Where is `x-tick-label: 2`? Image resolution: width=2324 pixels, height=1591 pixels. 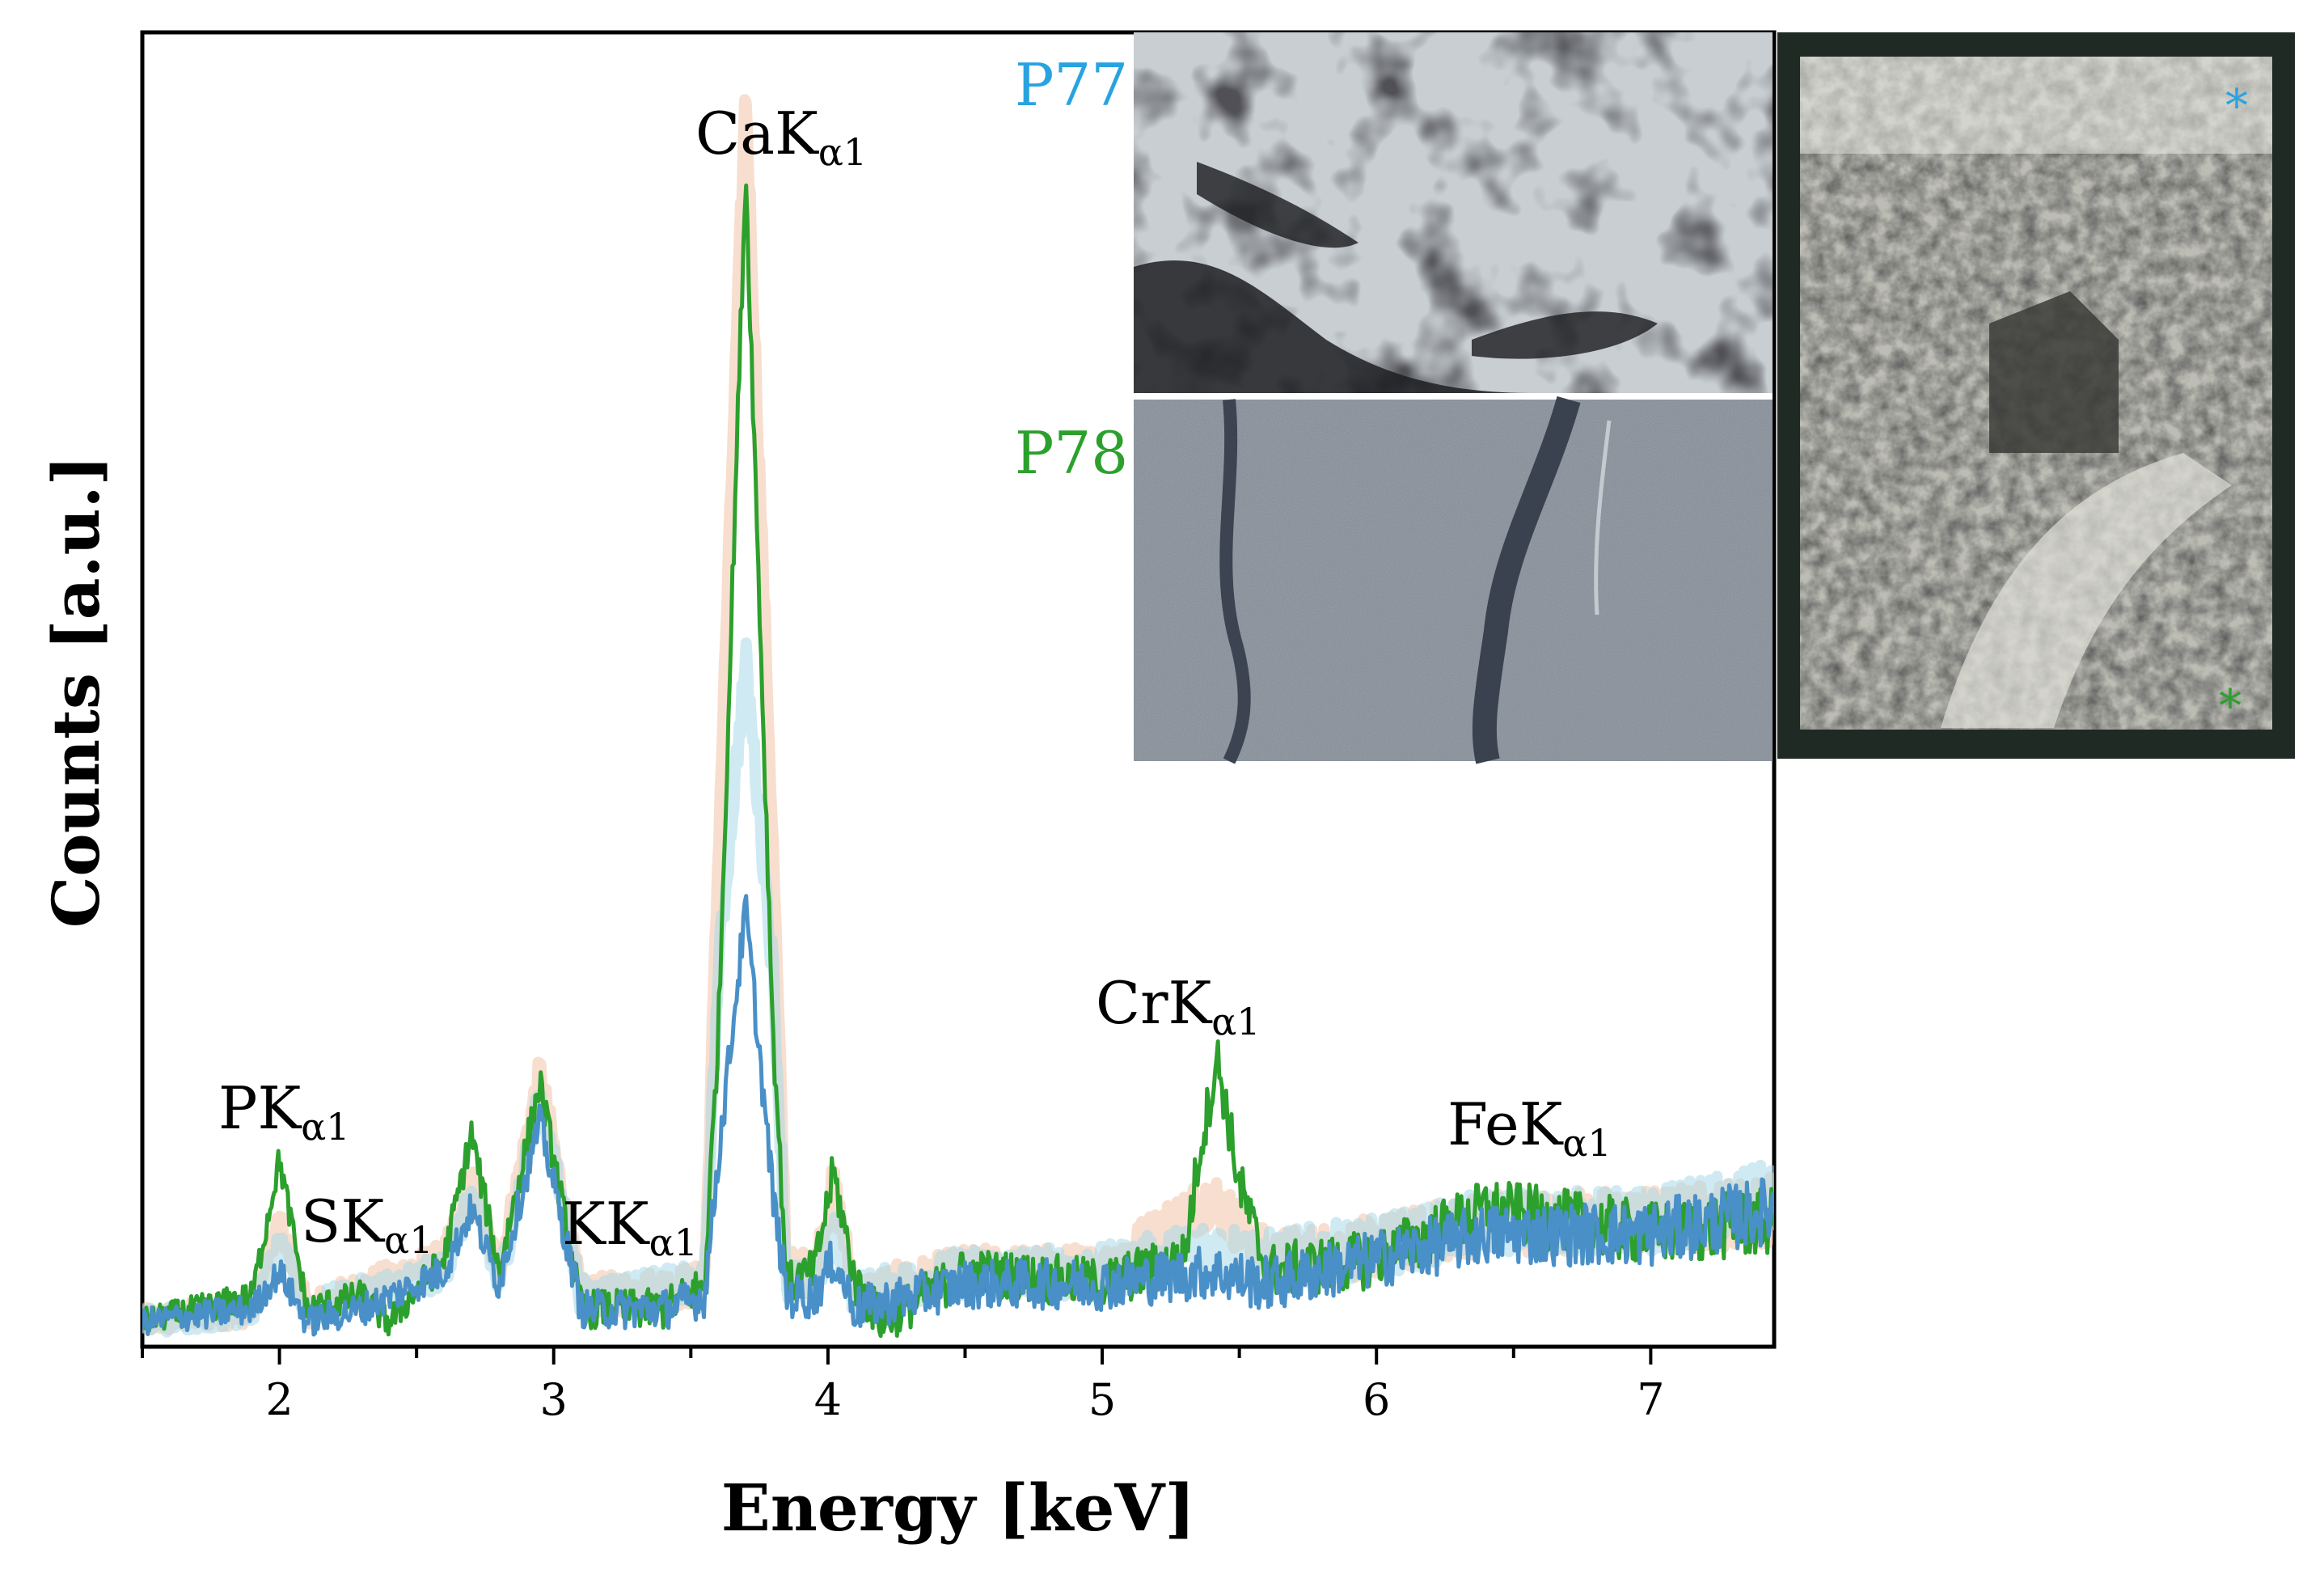 x-tick-label: 2 is located at coordinates (279, 1399).